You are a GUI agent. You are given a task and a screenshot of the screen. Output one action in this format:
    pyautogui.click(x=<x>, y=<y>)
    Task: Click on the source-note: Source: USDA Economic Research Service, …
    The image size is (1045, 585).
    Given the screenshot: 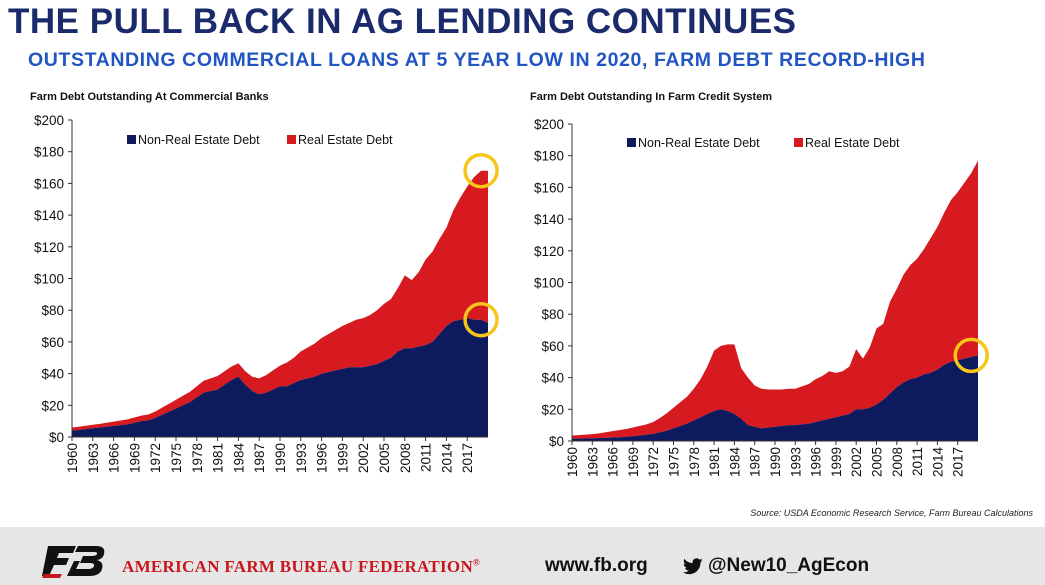 What is the action you would take?
    pyautogui.click(x=891, y=513)
    